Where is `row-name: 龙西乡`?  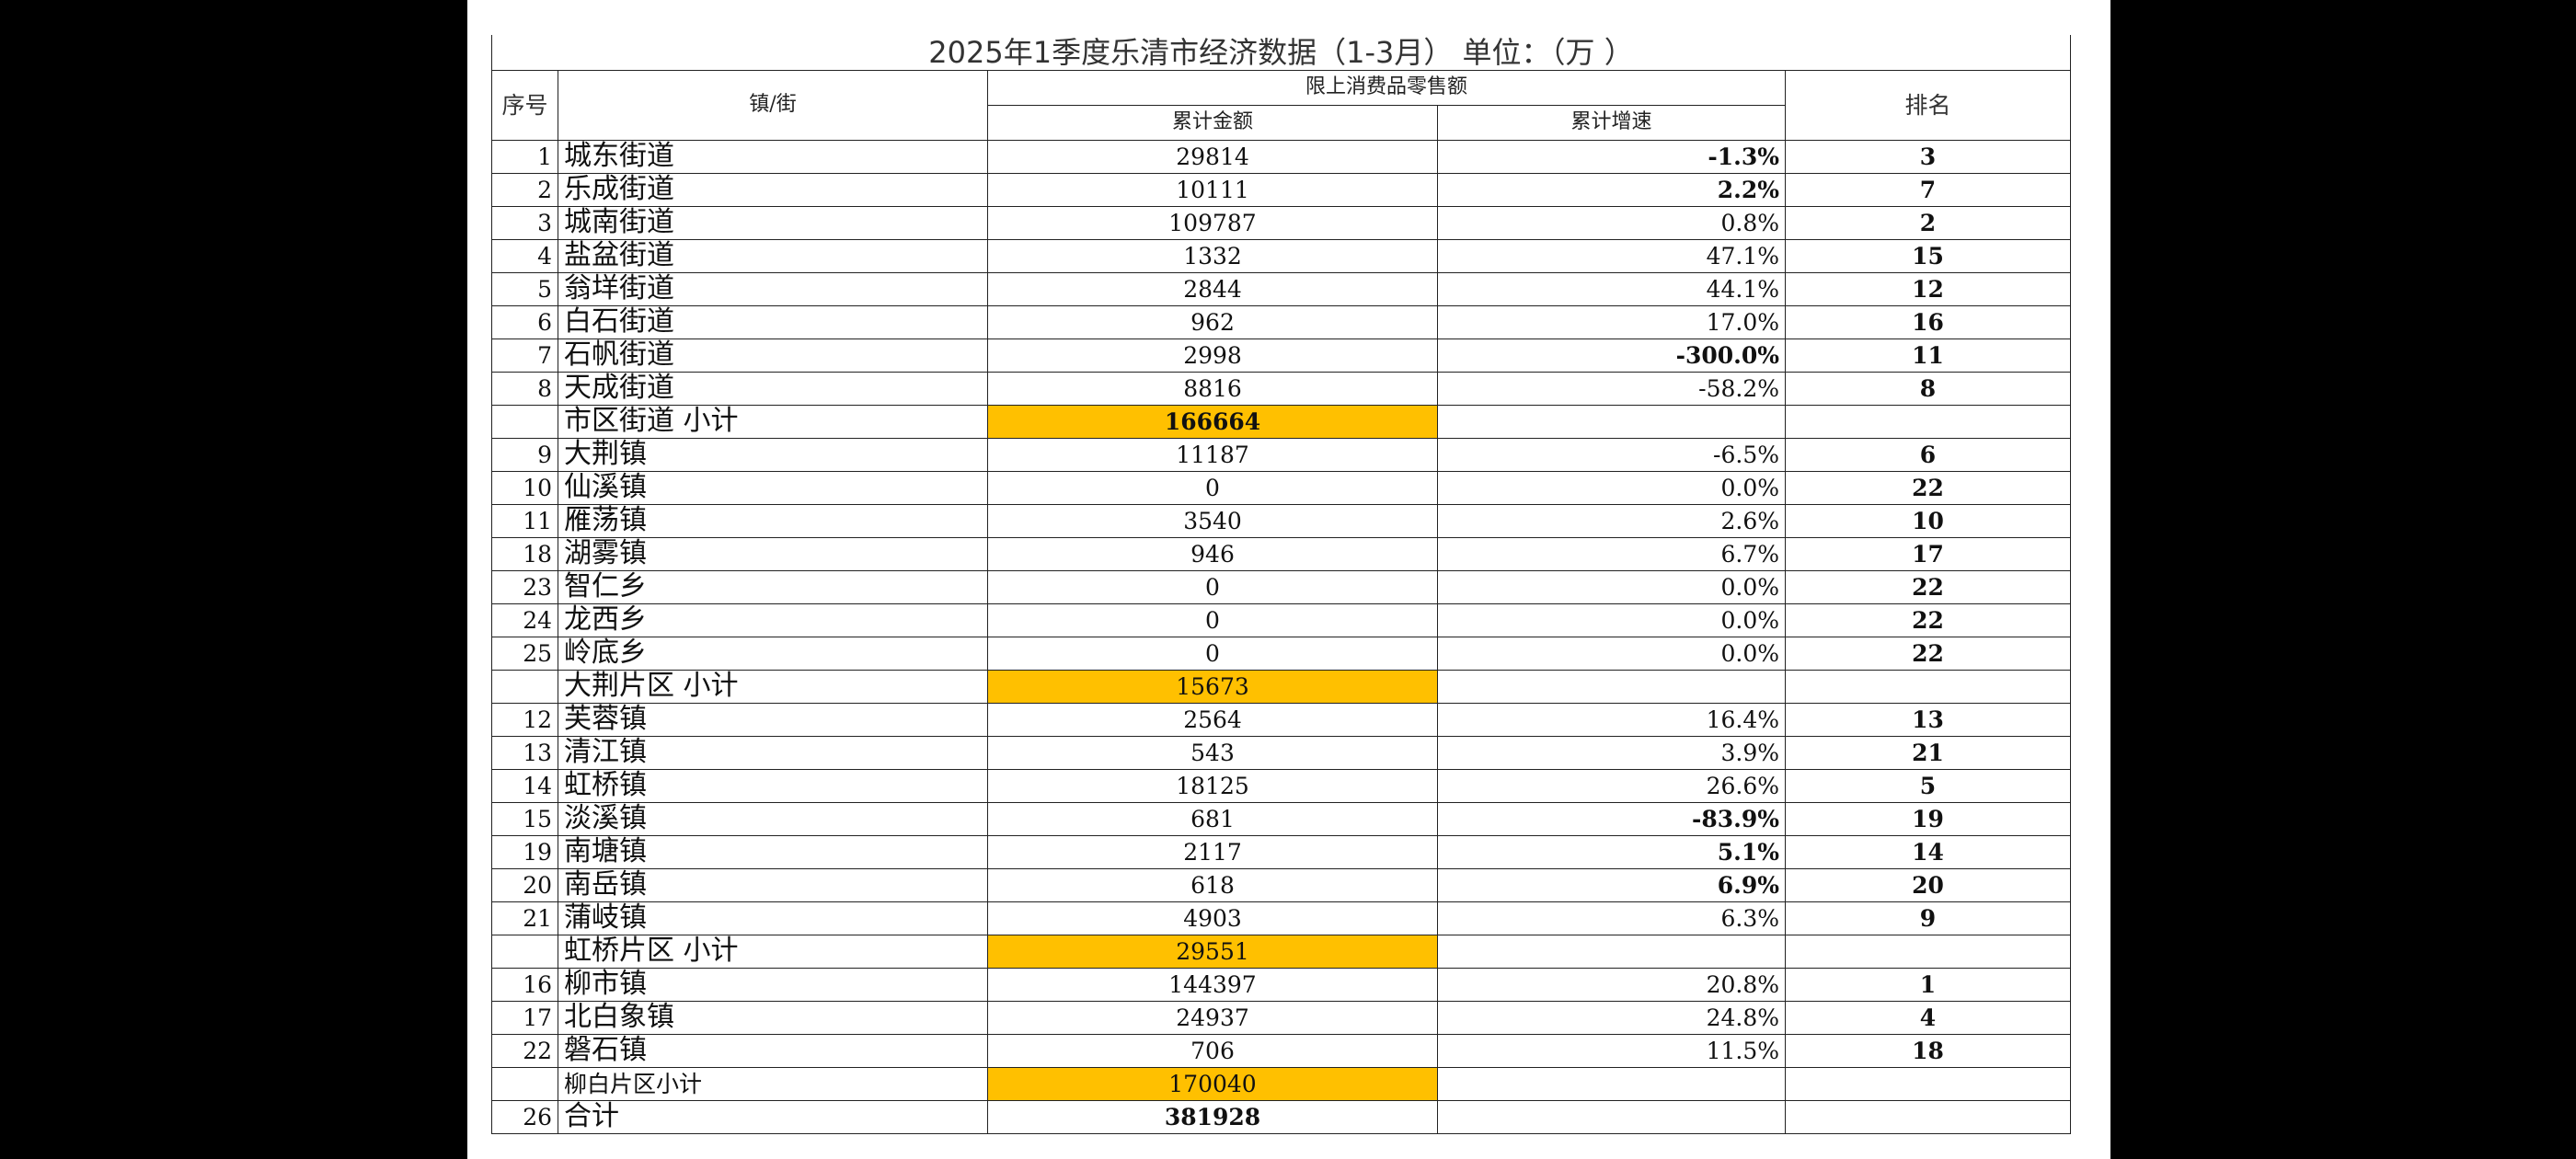
row-name: 龙西乡 is located at coordinates (773, 619).